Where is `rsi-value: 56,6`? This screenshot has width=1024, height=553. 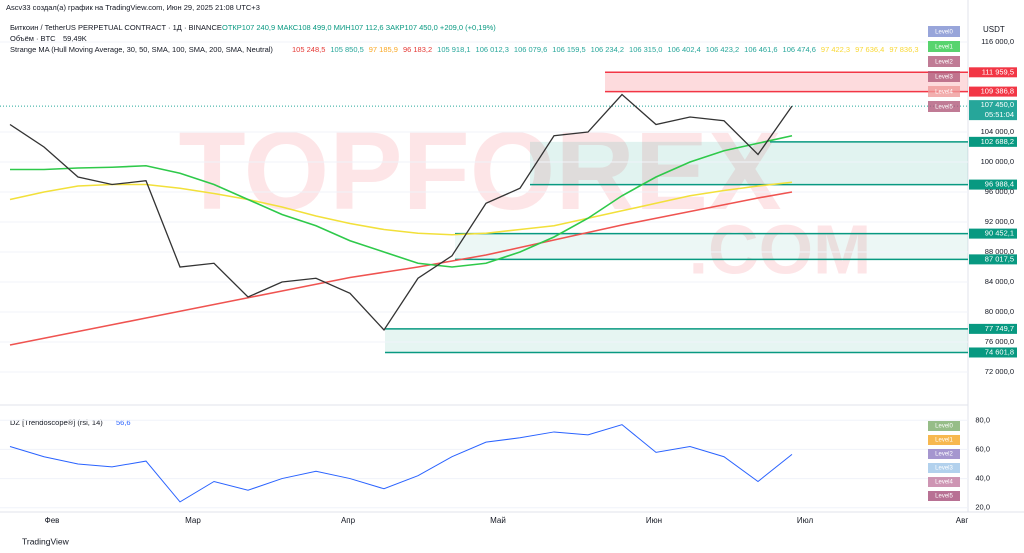
rsi-value: 56,6 is located at coordinates (123, 422).